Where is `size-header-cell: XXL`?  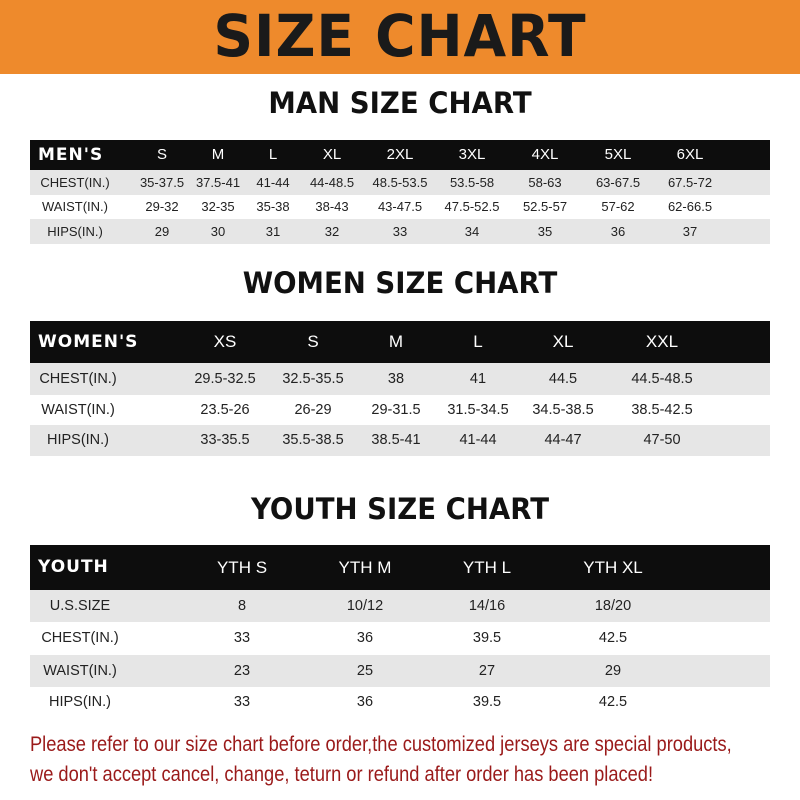
size-header-cell: XXL is located at coordinates (662, 341).